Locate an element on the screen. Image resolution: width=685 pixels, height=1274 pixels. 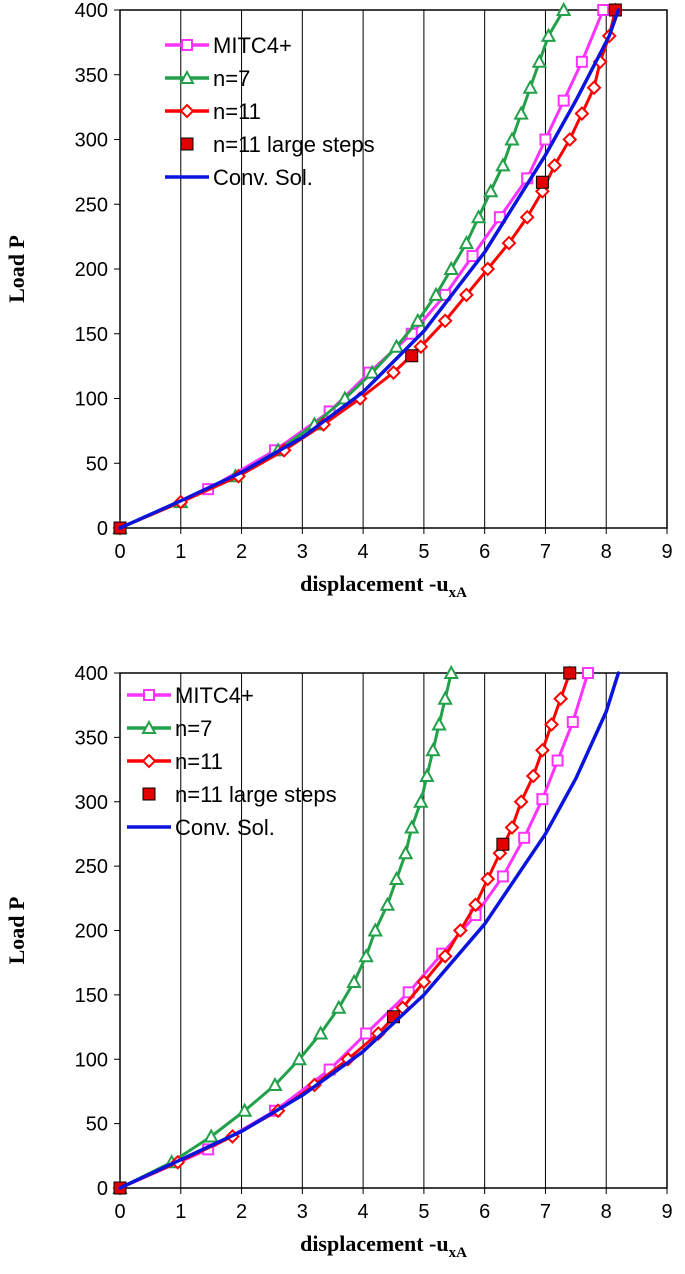
x-tick-label: 5 is located at coordinates (423, 552).